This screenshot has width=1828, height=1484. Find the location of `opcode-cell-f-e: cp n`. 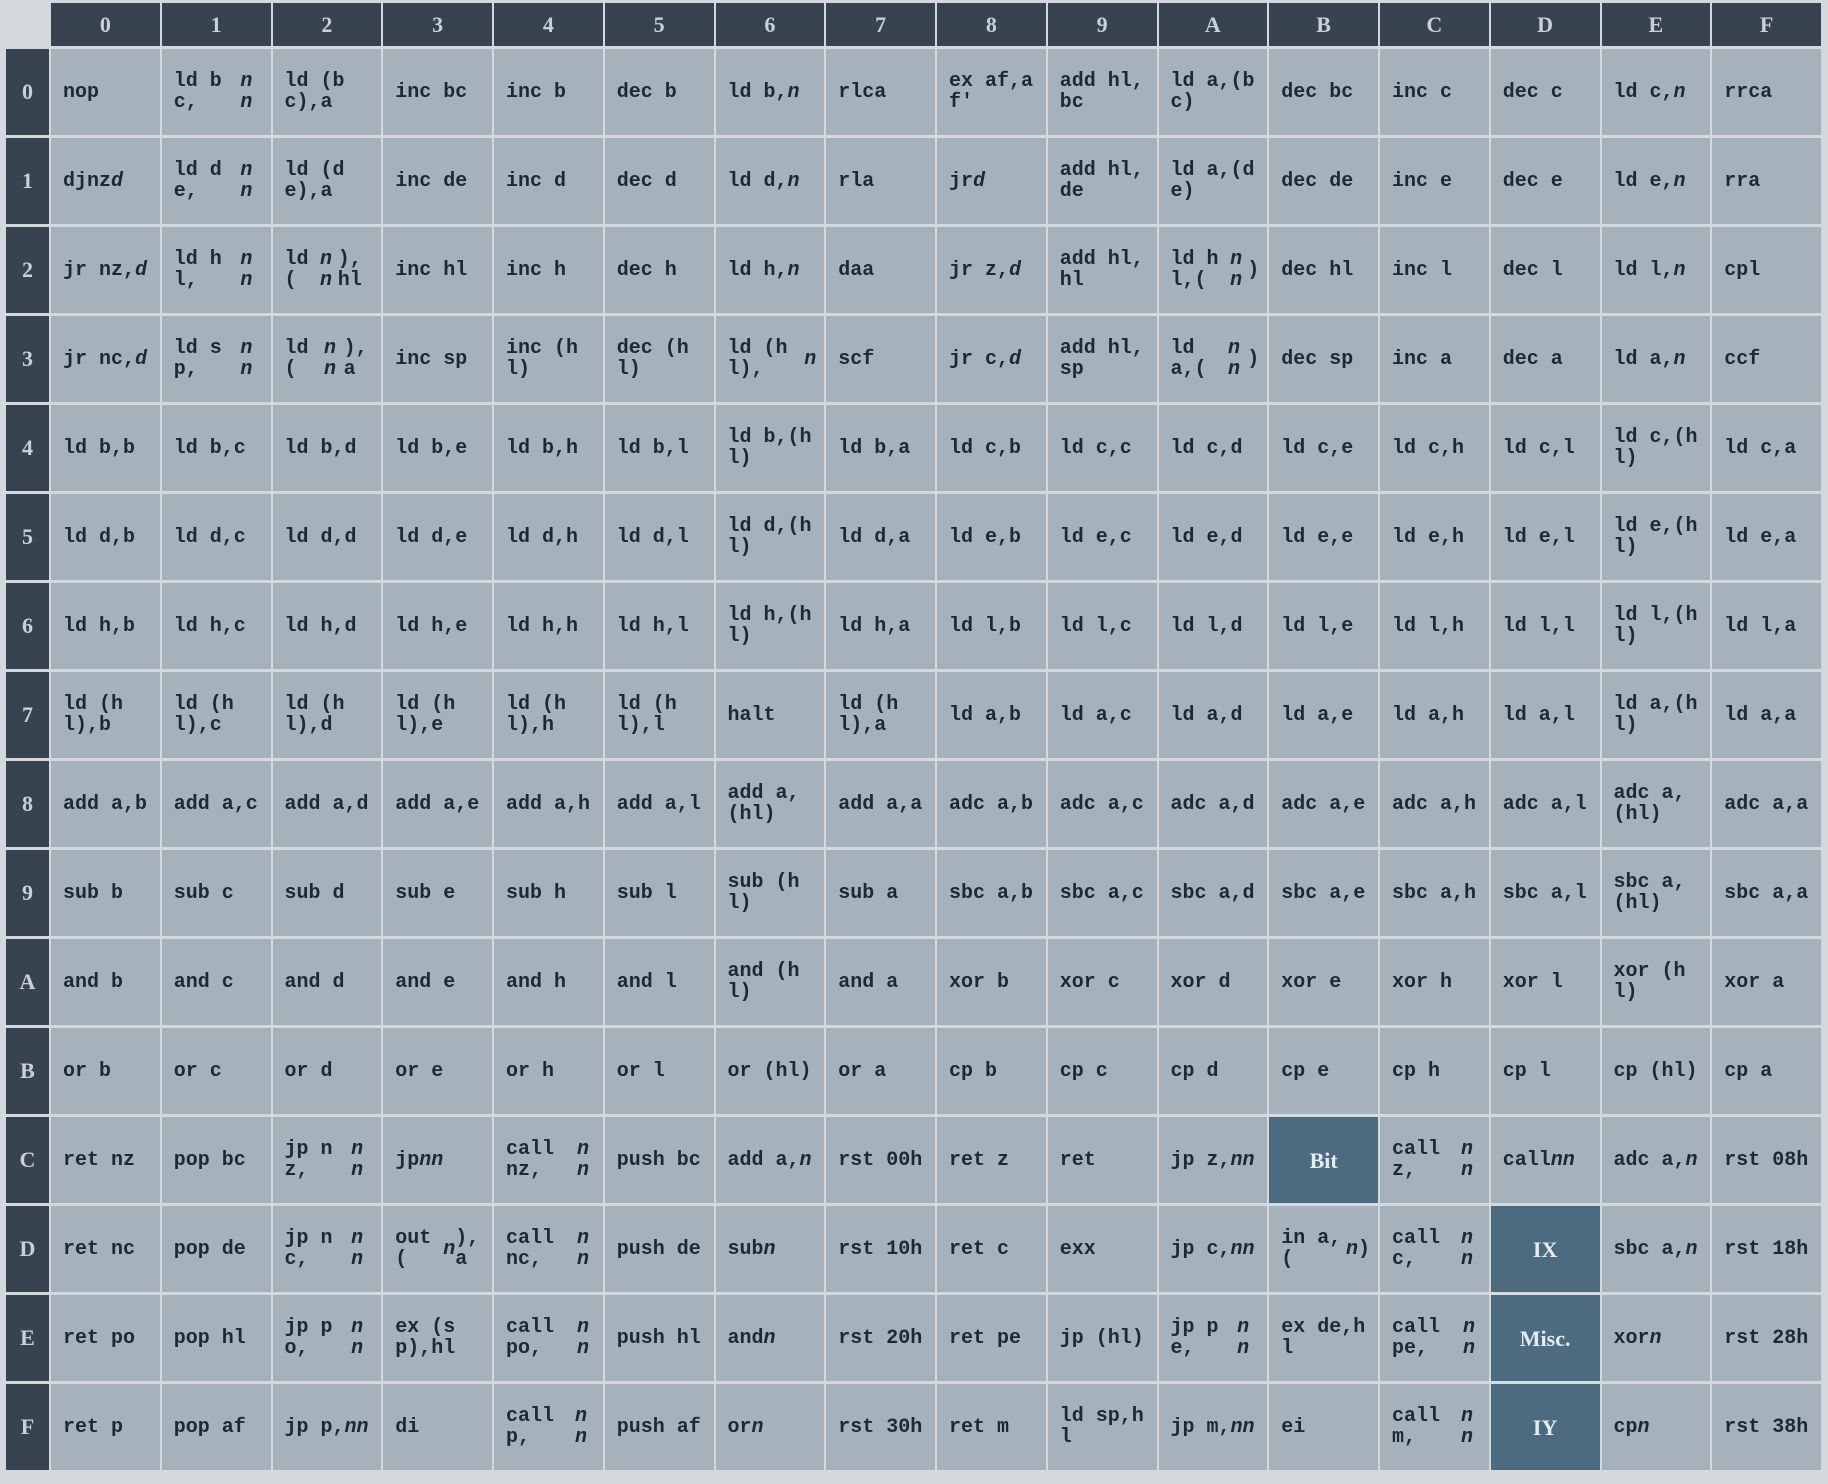

opcode-cell-f-e: cp n is located at coordinates (1656, 1427).